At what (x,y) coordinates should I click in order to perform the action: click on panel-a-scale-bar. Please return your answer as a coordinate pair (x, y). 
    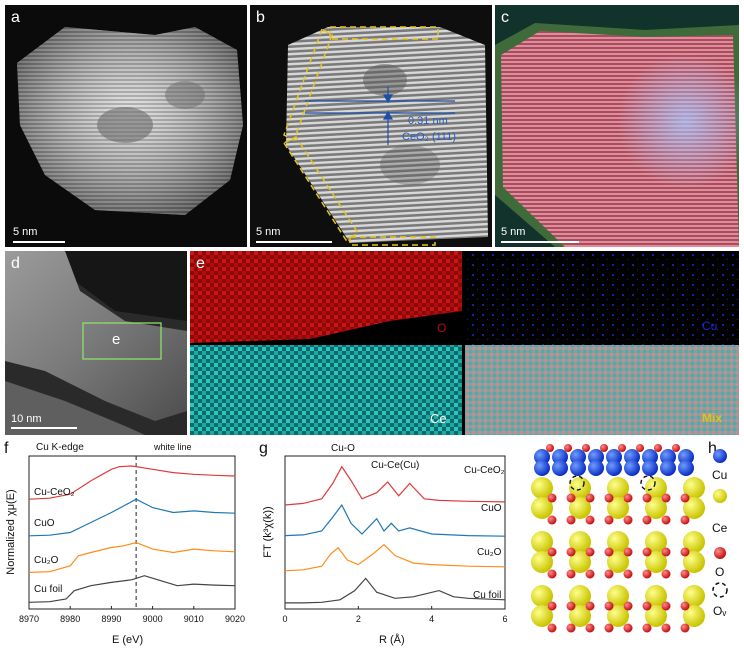
    Looking at the image, I should click on (39, 242).